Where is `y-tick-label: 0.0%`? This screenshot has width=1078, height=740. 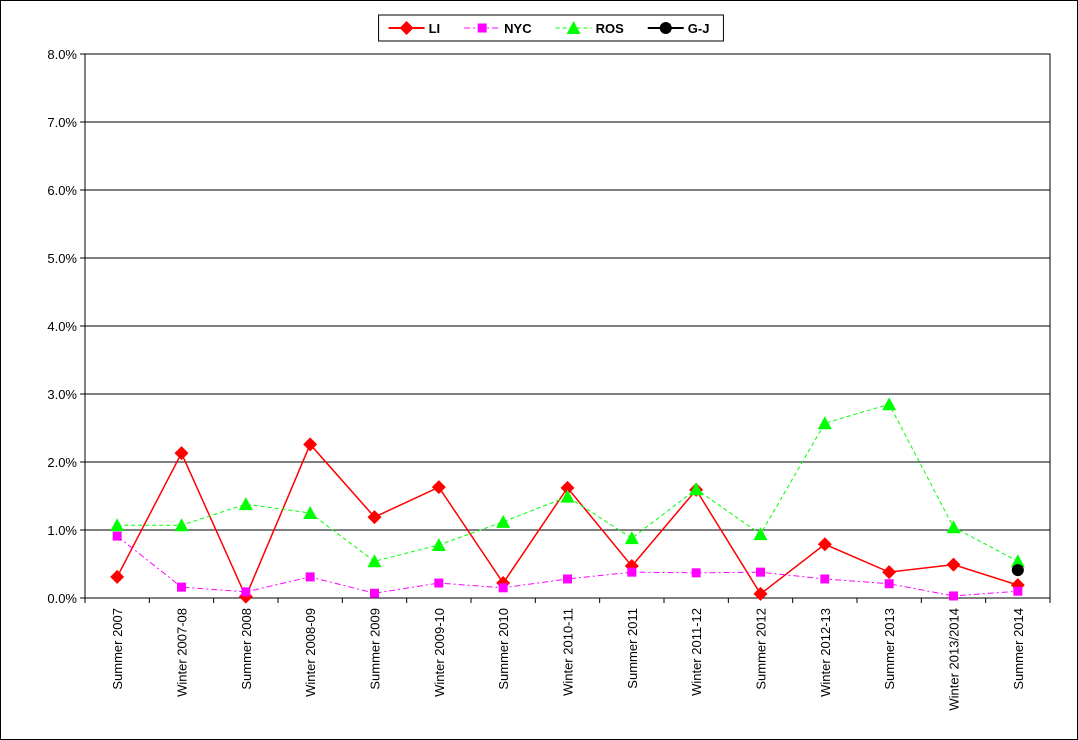 y-tick-label: 0.0% is located at coordinates (62, 598).